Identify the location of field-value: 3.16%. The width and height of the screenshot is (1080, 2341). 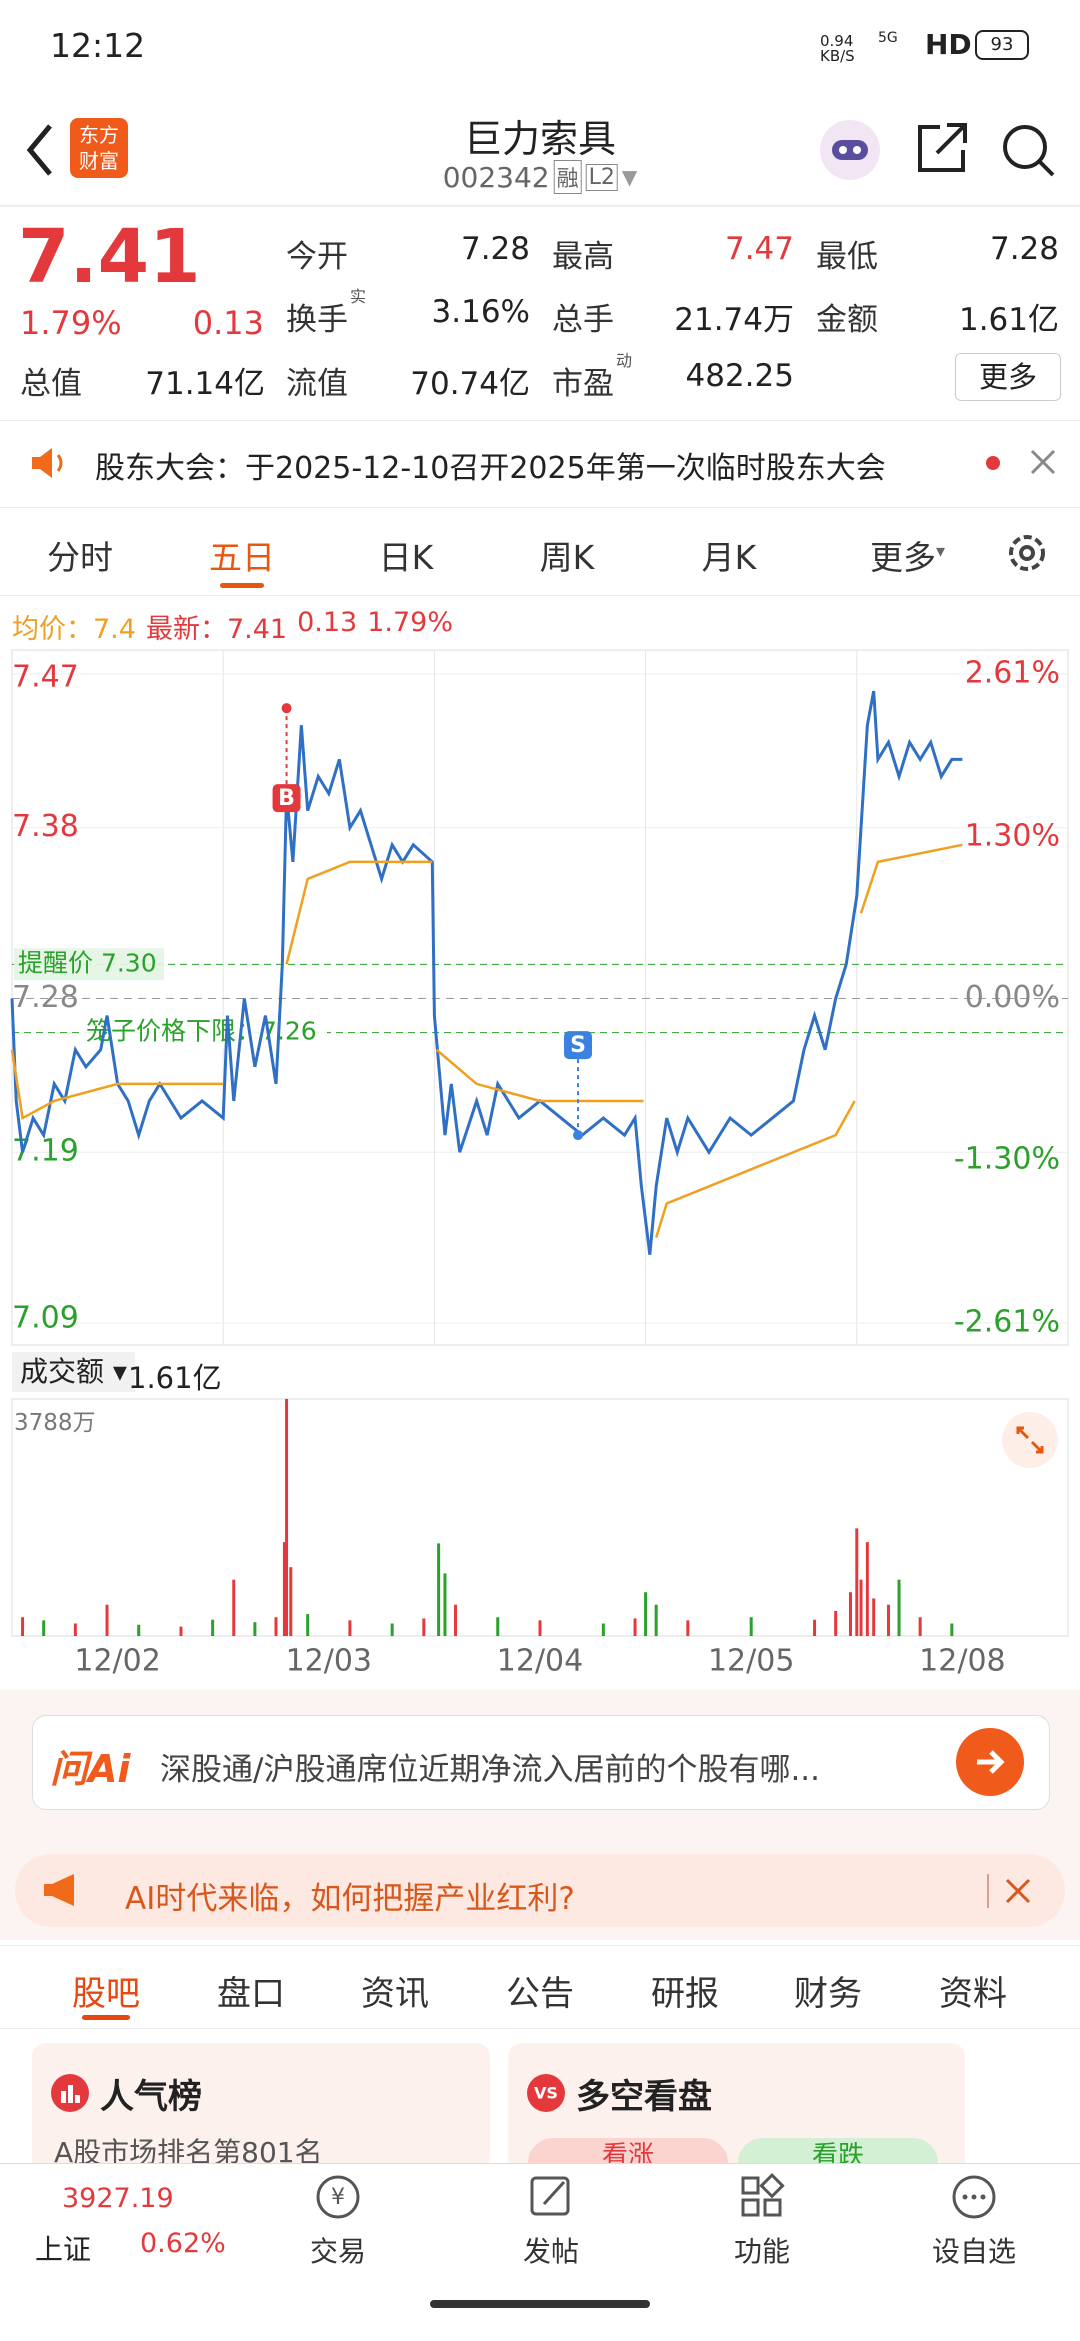
(480, 312).